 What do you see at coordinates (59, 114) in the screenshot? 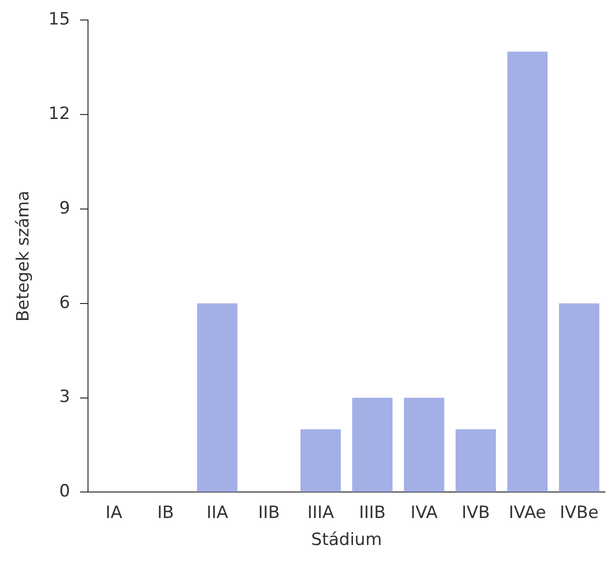
I see `y-tick-label: 12` at bounding box center [59, 114].